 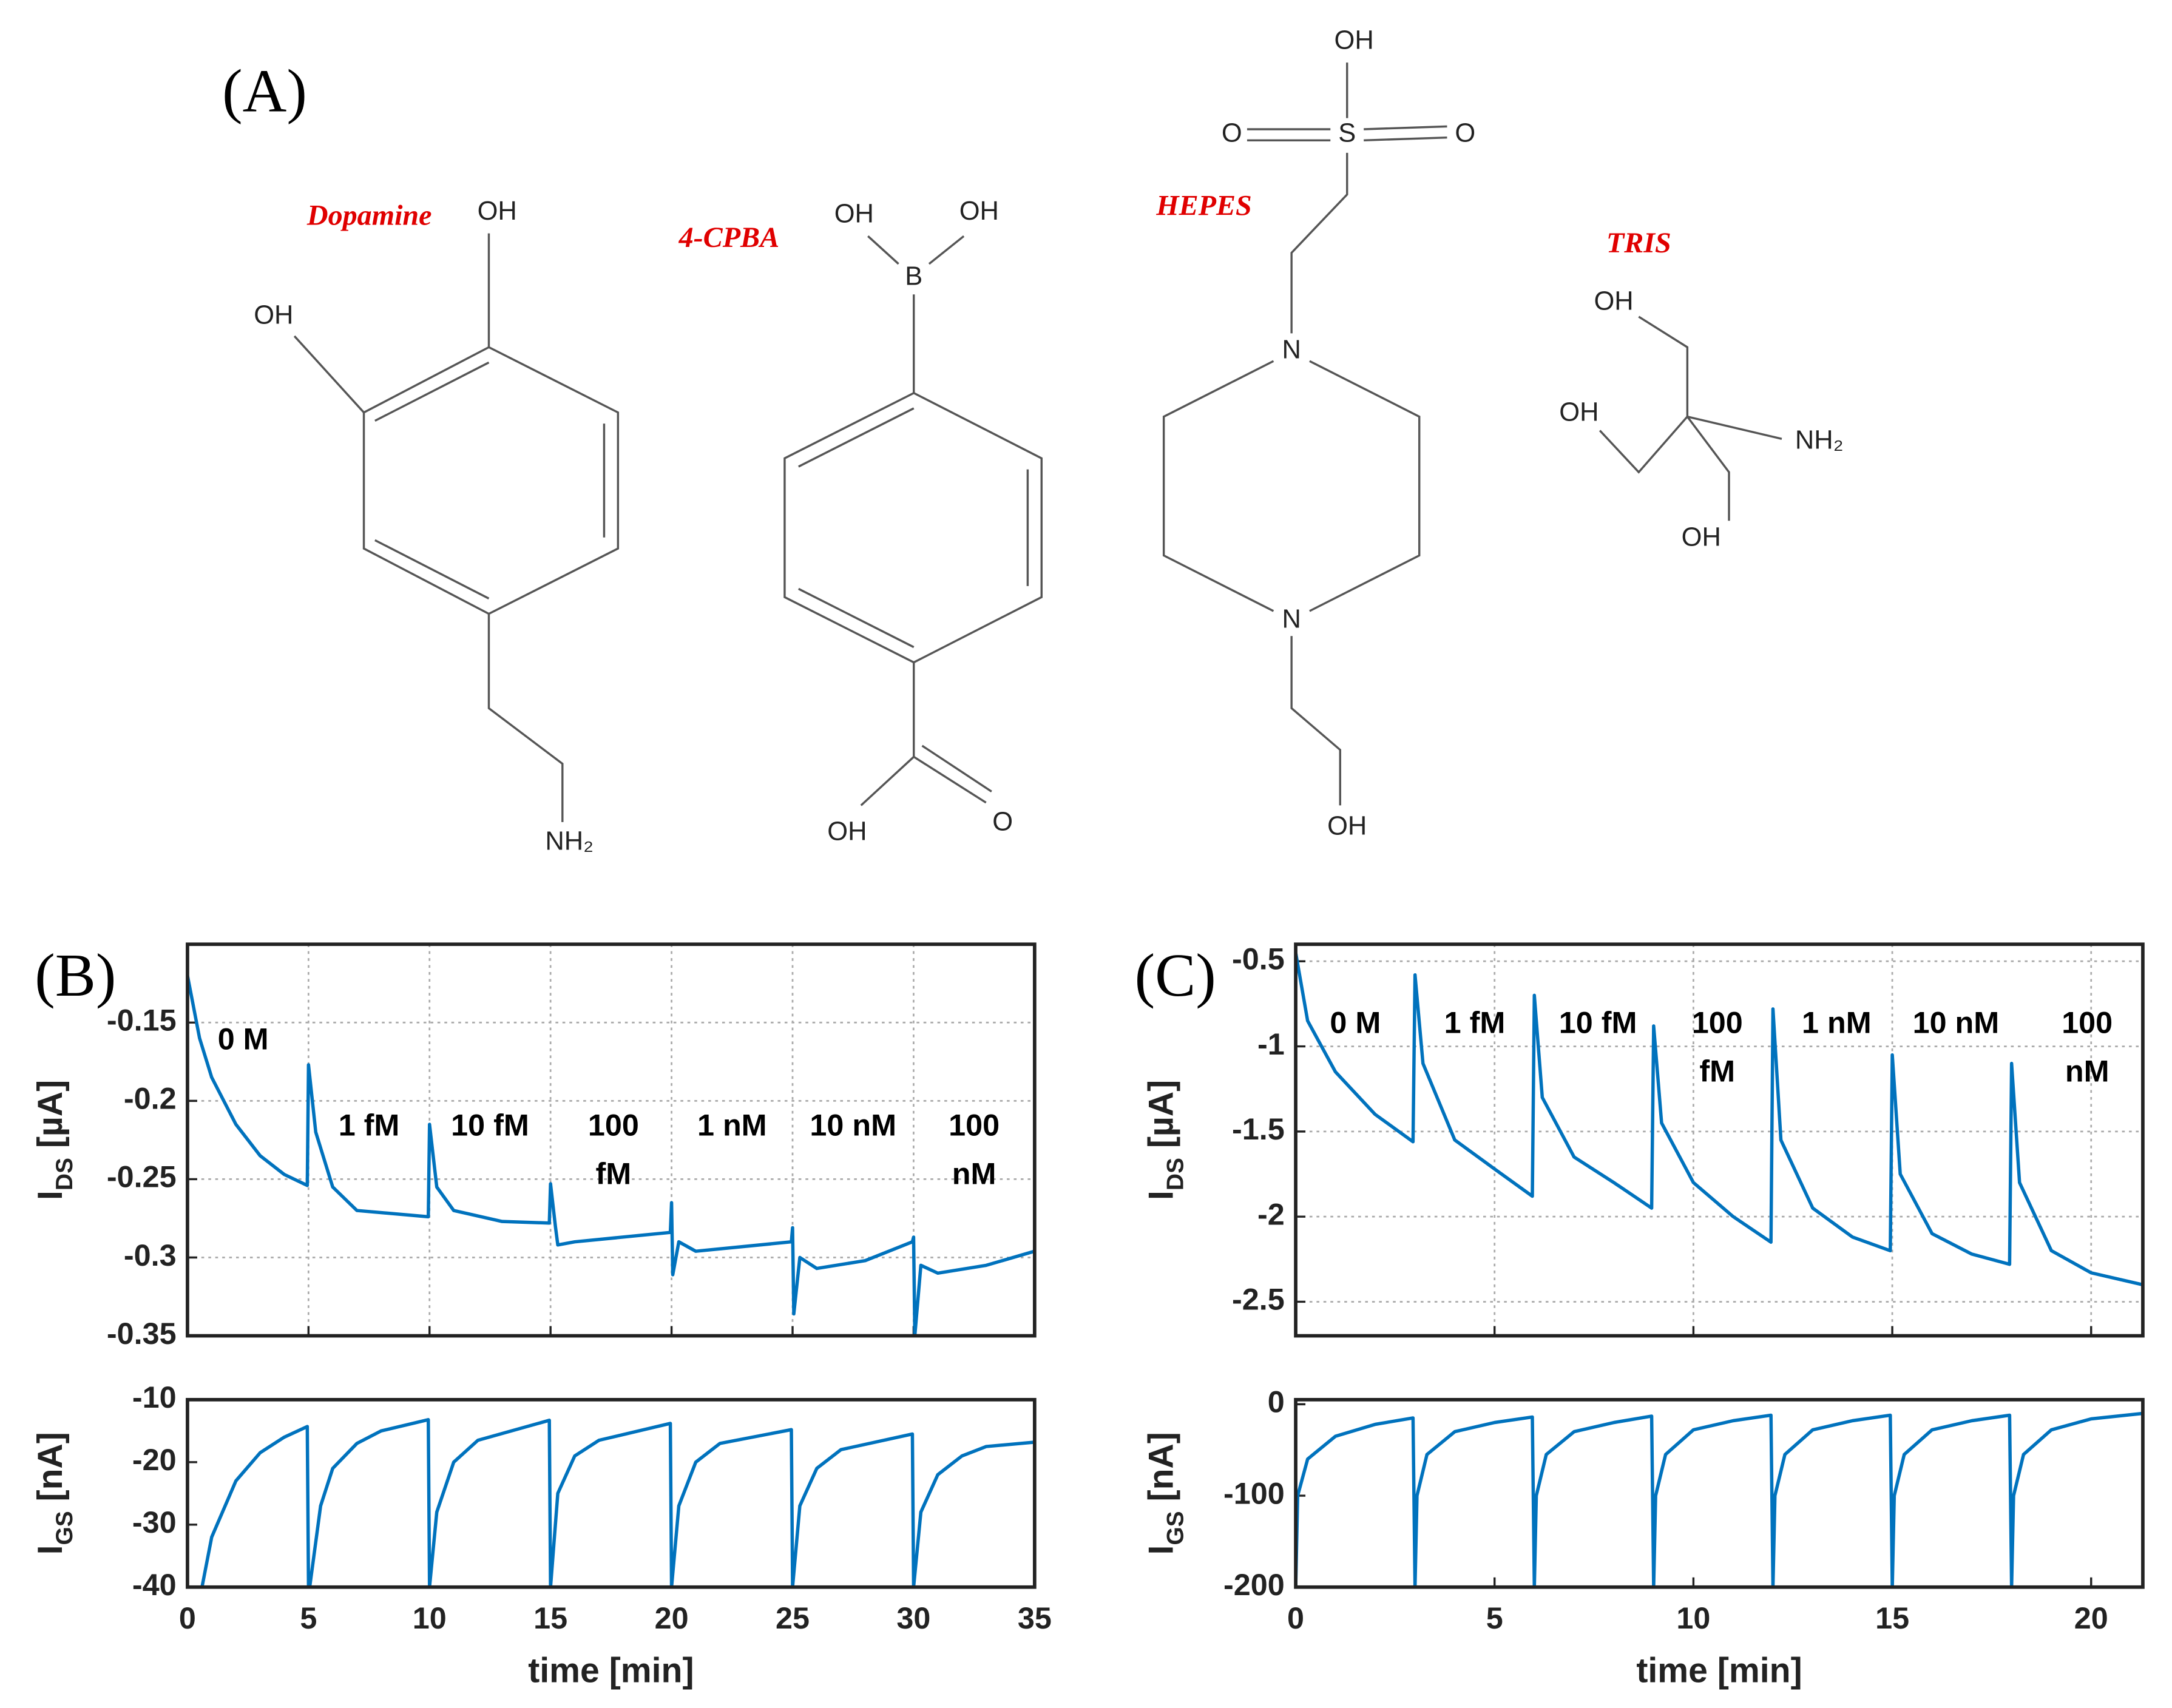 I want to click on x-tick-label: 30, so click(x=913, y=1618).